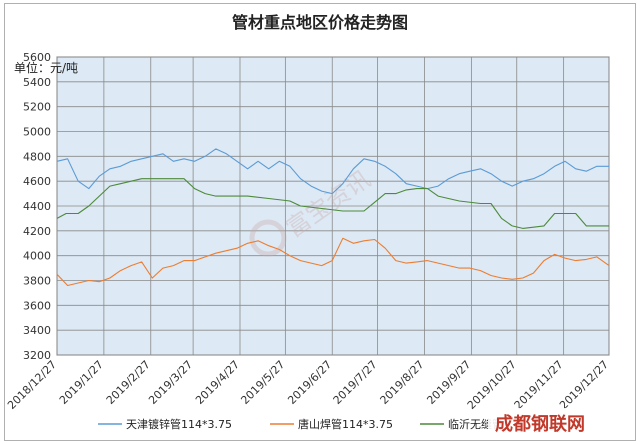 The height and width of the screenshot is (444, 640). Describe the element at coordinates (540, 424) in the screenshot. I see `svg-text: 成都钢联网` at that location.